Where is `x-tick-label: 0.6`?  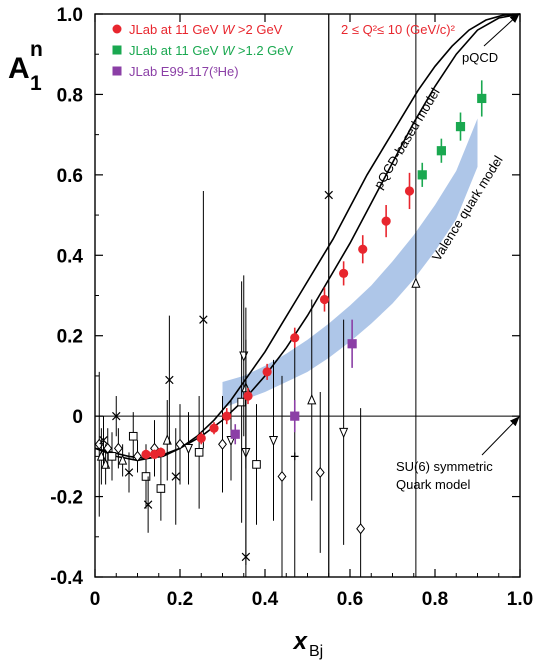
x-tick-label: 0.6 is located at coordinates (350, 599).